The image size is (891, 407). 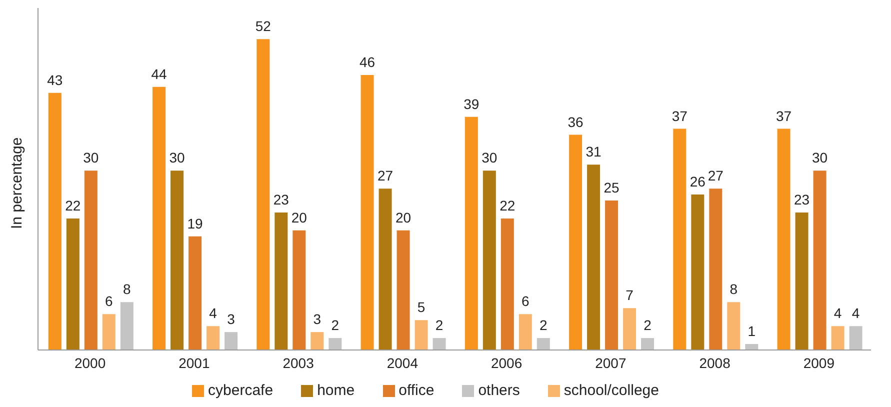 What do you see at coordinates (55, 80) in the screenshot?
I see `data-label: 43` at bounding box center [55, 80].